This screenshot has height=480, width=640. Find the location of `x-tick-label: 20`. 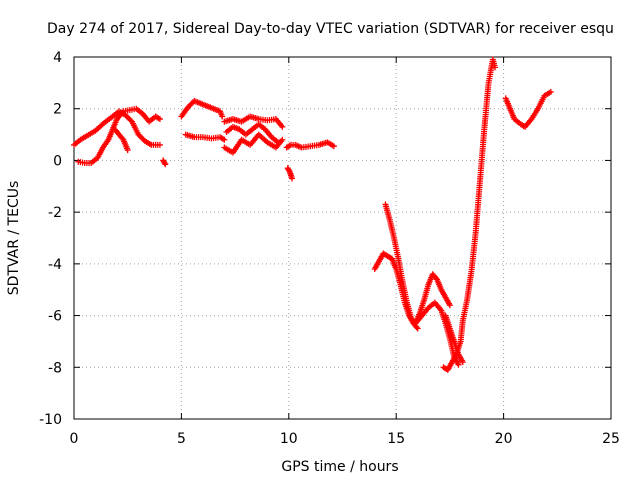

x-tick-label: 20 is located at coordinates (504, 439).